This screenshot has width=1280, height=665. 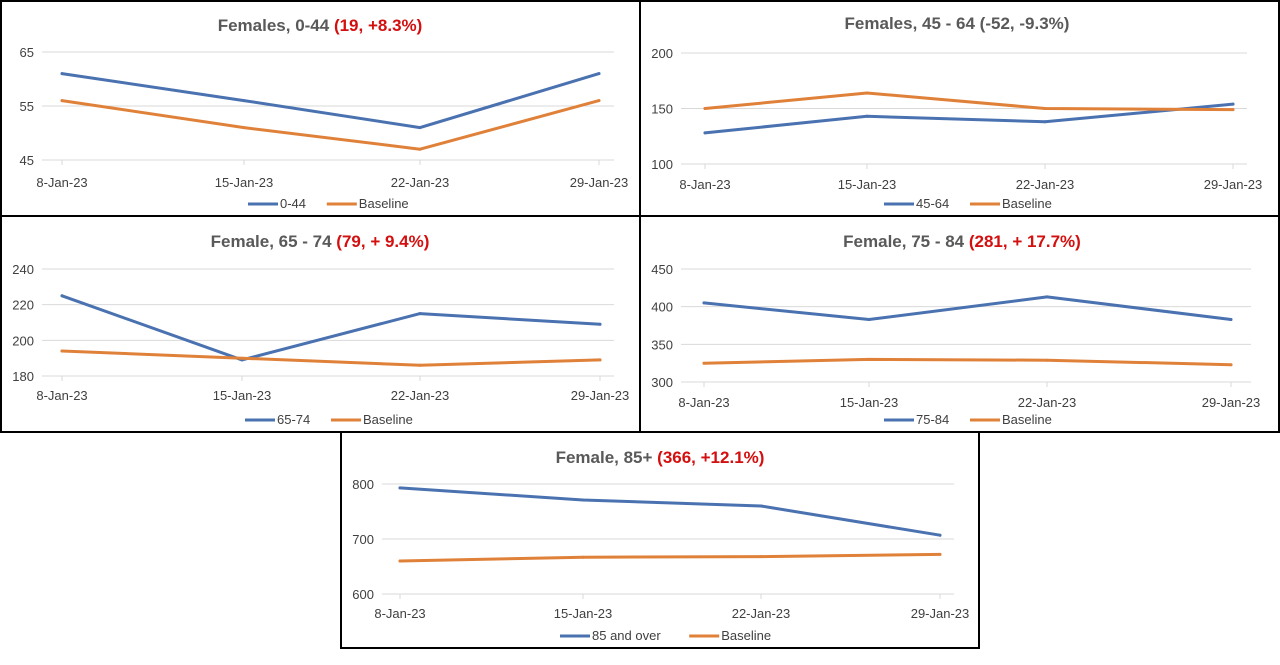 What do you see at coordinates (363, 484) in the screenshot?
I see `y-tick-label: 800` at bounding box center [363, 484].